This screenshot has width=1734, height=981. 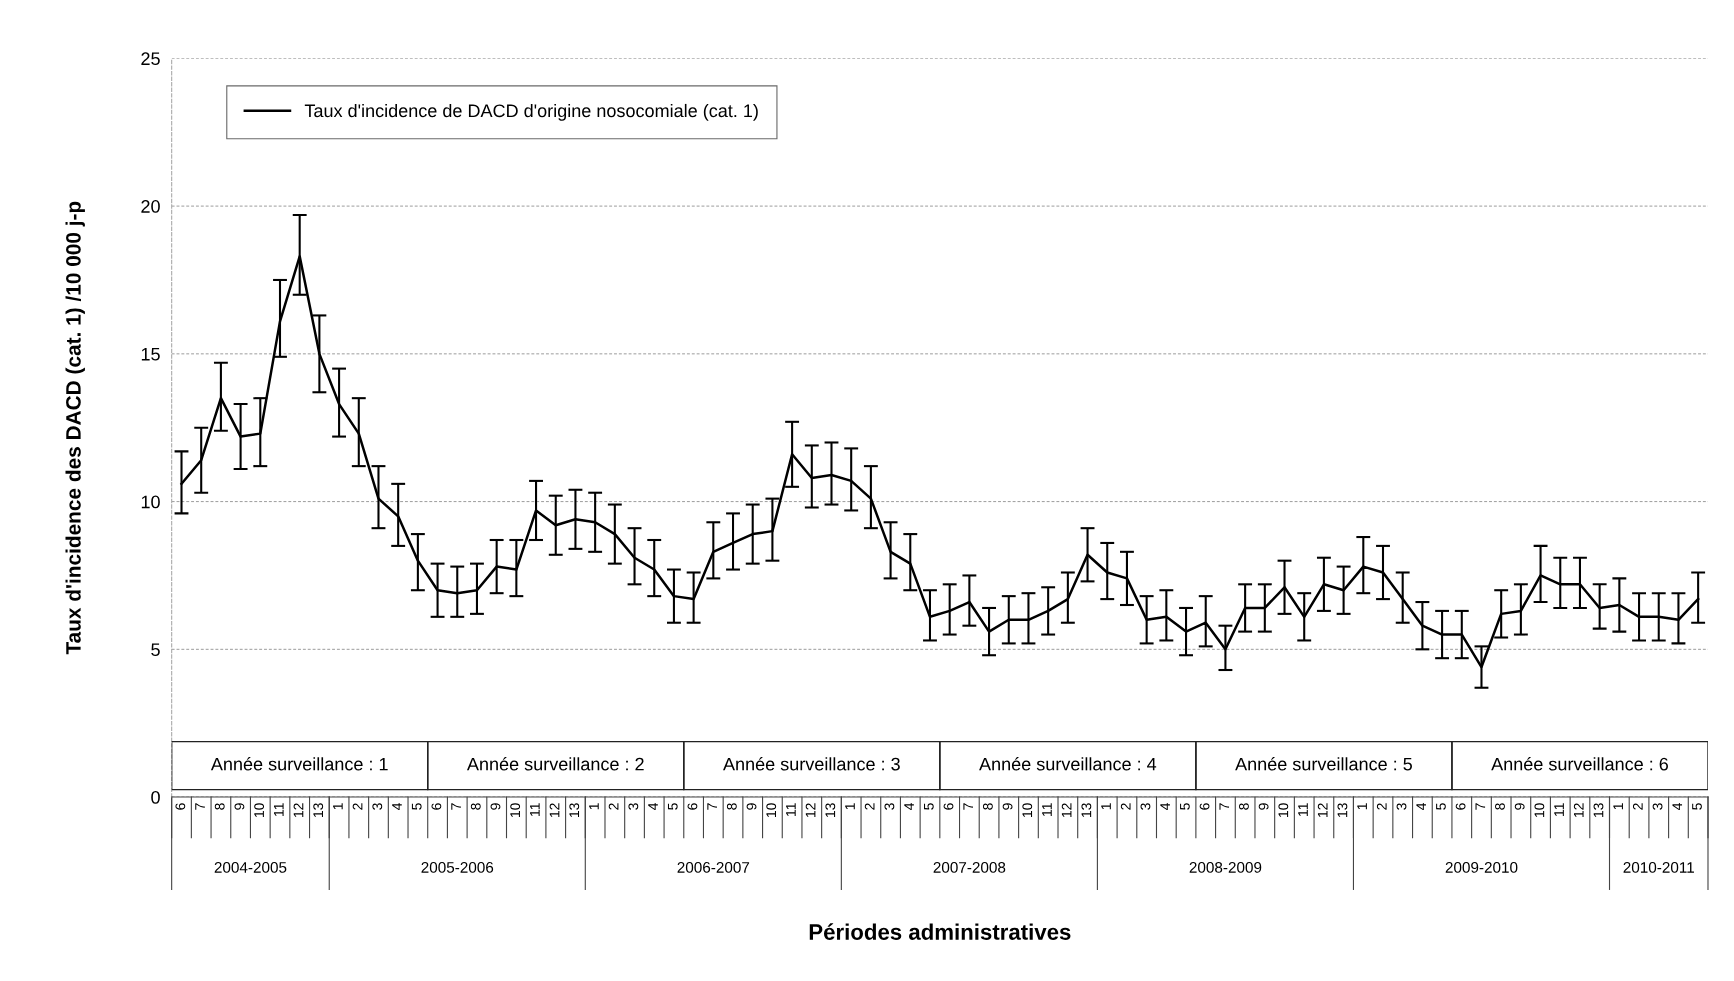 What do you see at coordinates (811, 764) in the screenshot?
I see `annotation: Année surveillance : 3` at bounding box center [811, 764].